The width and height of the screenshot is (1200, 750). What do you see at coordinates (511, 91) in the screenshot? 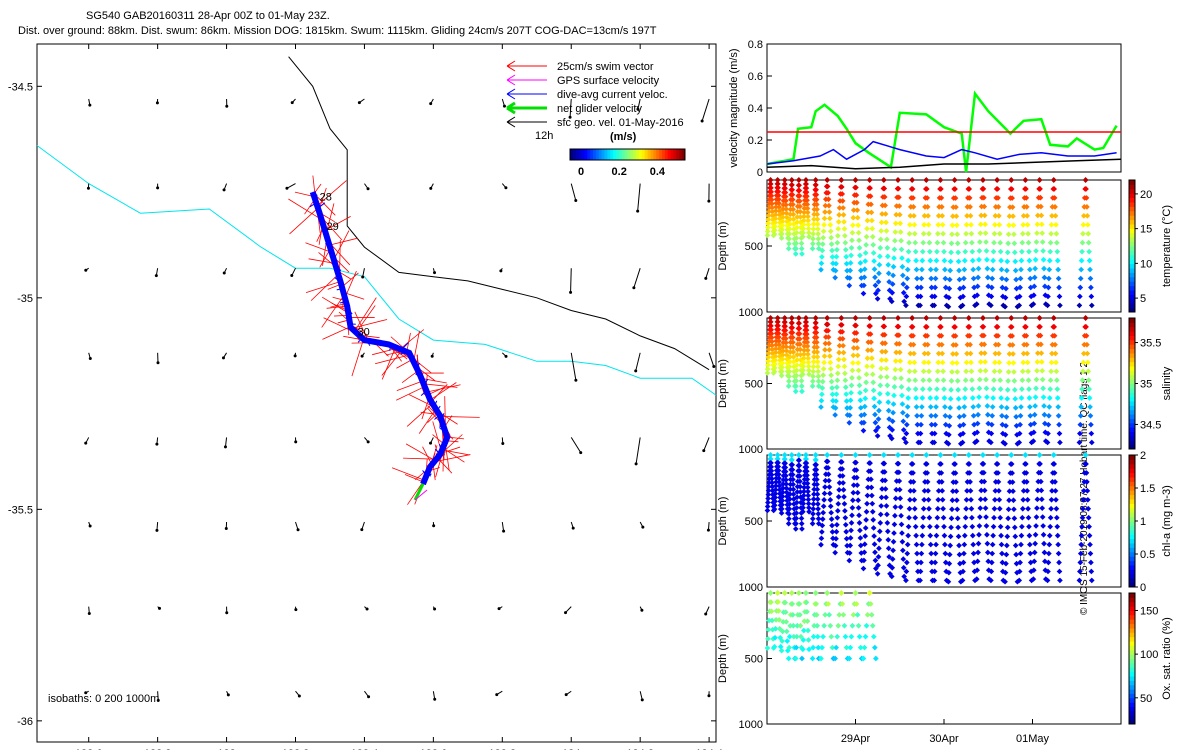
I see `legend-swatch-head` at bounding box center [511, 91].